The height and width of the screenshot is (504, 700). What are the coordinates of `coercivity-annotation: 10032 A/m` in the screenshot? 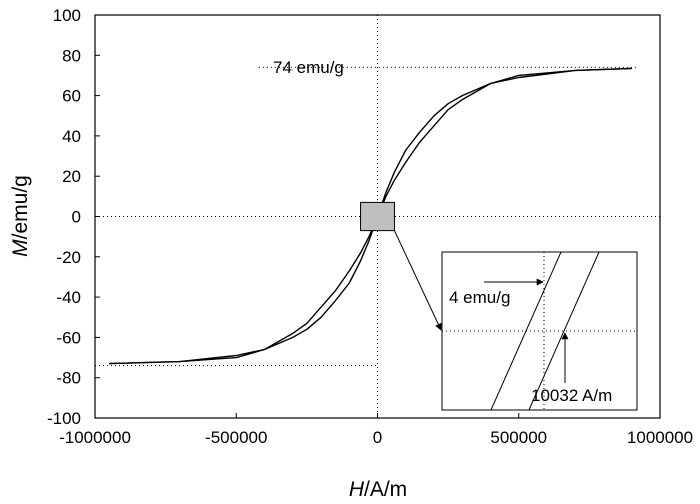 It's located at (571, 395).